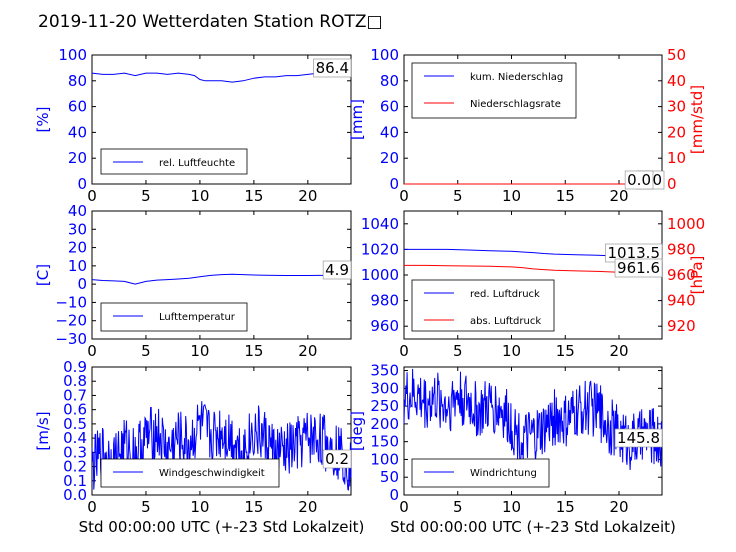  I want to click on y-tick-label: 300, so click(384, 388).